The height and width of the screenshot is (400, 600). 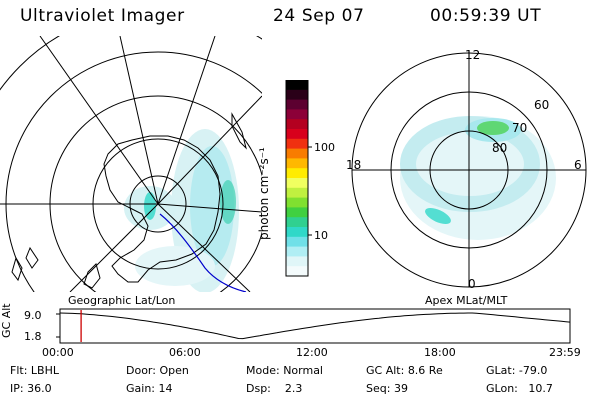 What do you see at coordinates (578, 165) in the screenshot?
I see `mlt-label-6: 6` at bounding box center [578, 165].